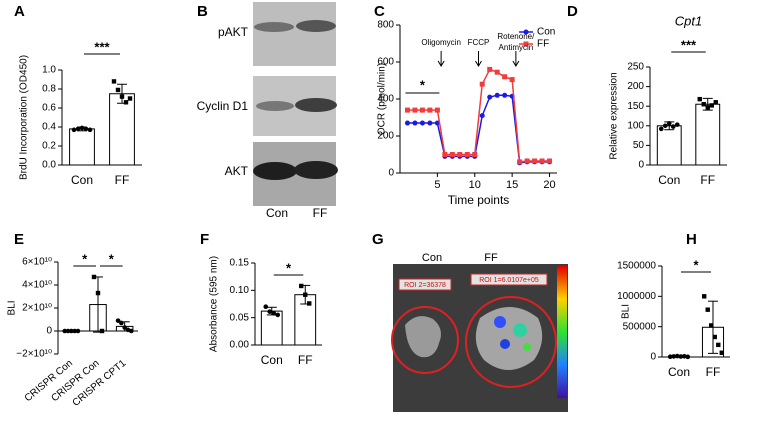 The image size is (768, 428). Describe the element at coordinates (475, 185) in the screenshot. I see `x-tick-label: 10` at that location.